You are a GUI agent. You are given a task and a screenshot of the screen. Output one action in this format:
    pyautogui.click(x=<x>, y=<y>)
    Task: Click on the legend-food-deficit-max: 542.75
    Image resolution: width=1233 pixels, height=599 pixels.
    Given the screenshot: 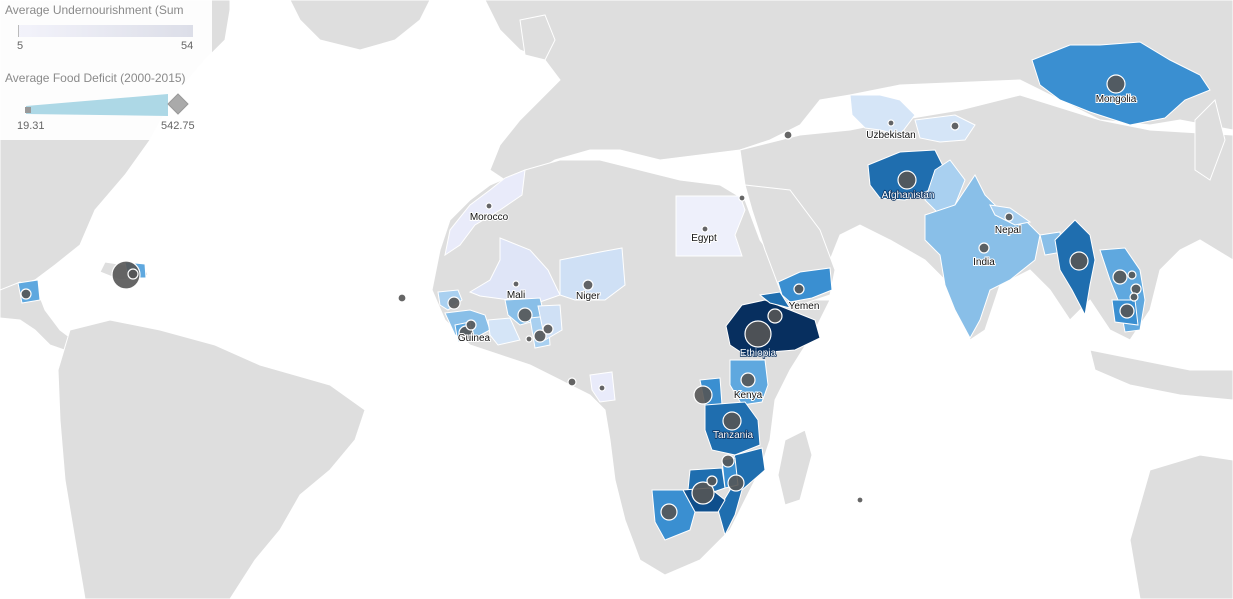 What is the action you would take?
    pyautogui.click(x=178, y=126)
    